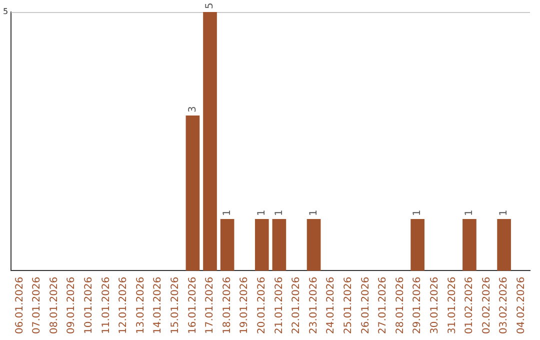  What do you see at coordinates (192, 305) in the screenshot?
I see `x-tick-label: 16.01.2026` at bounding box center [192, 305].